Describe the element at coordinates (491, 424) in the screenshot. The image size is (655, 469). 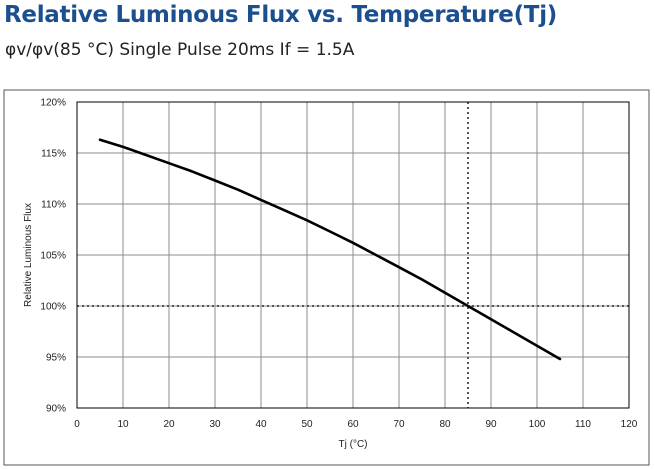
I see `x-tick-label: 90` at that location.